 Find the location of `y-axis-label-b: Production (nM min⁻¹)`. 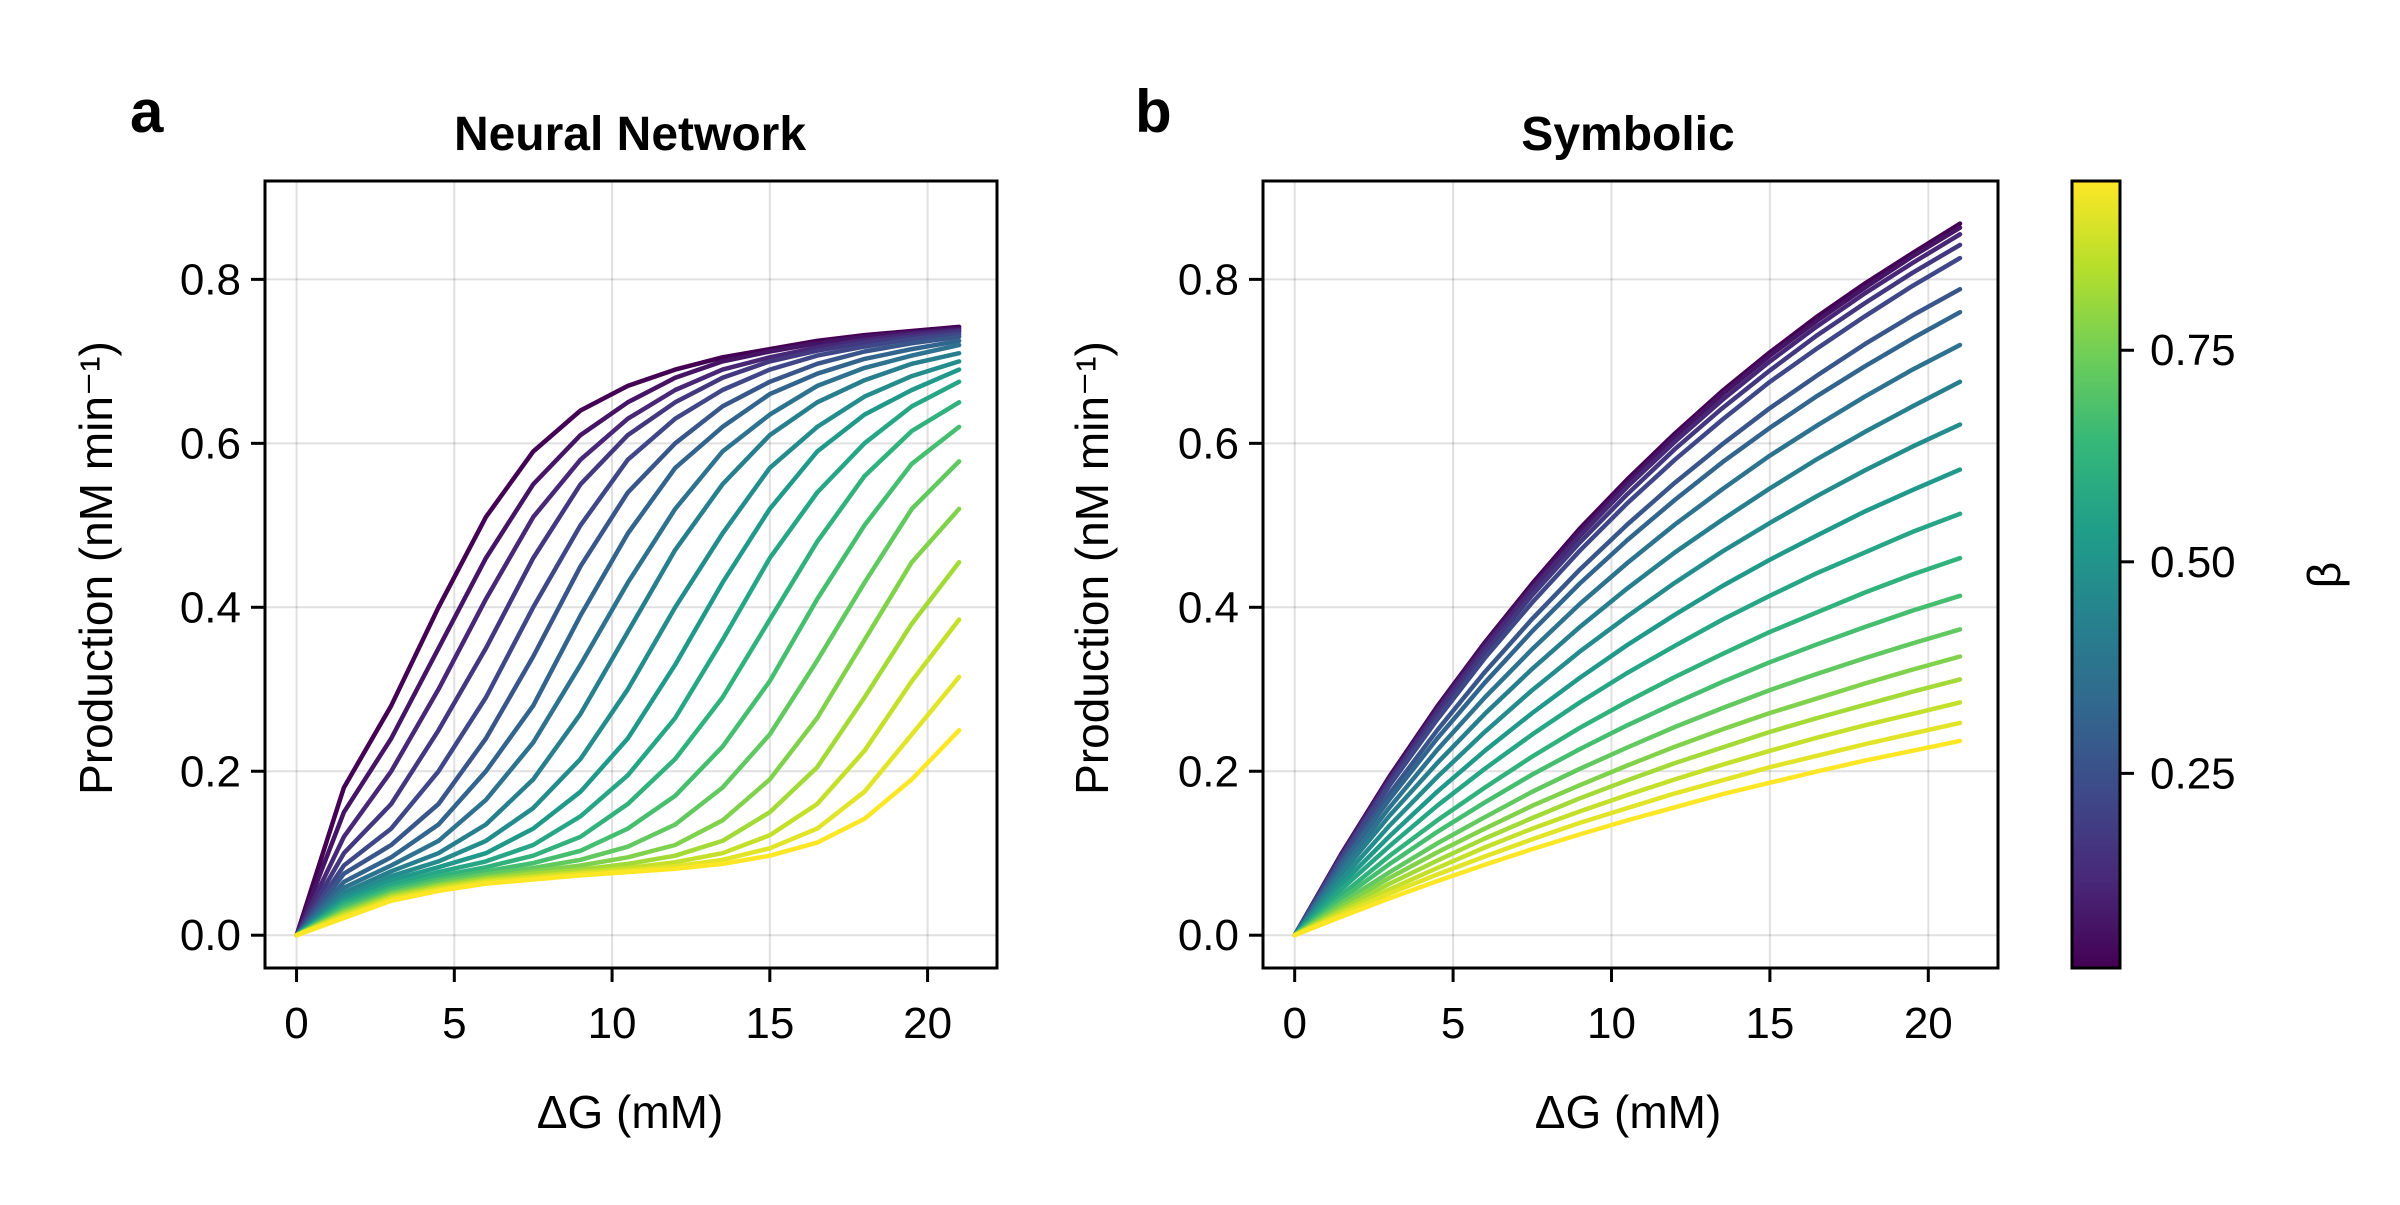

y-axis-label-b: Production (nM min⁻¹) is located at coordinates (1092, 568).